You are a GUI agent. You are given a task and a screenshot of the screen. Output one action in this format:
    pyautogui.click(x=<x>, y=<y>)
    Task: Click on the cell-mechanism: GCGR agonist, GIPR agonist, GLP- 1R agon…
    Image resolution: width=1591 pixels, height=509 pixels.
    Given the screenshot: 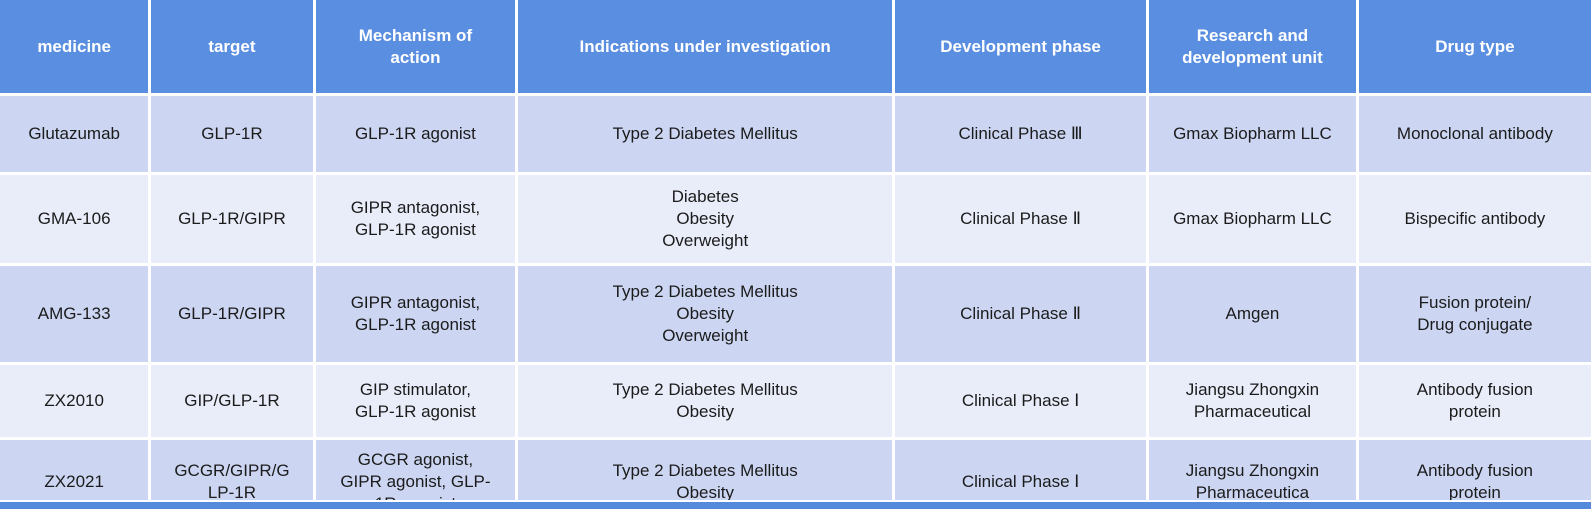 What is the action you would take?
    pyautogui.click(x=415, y=470)
    